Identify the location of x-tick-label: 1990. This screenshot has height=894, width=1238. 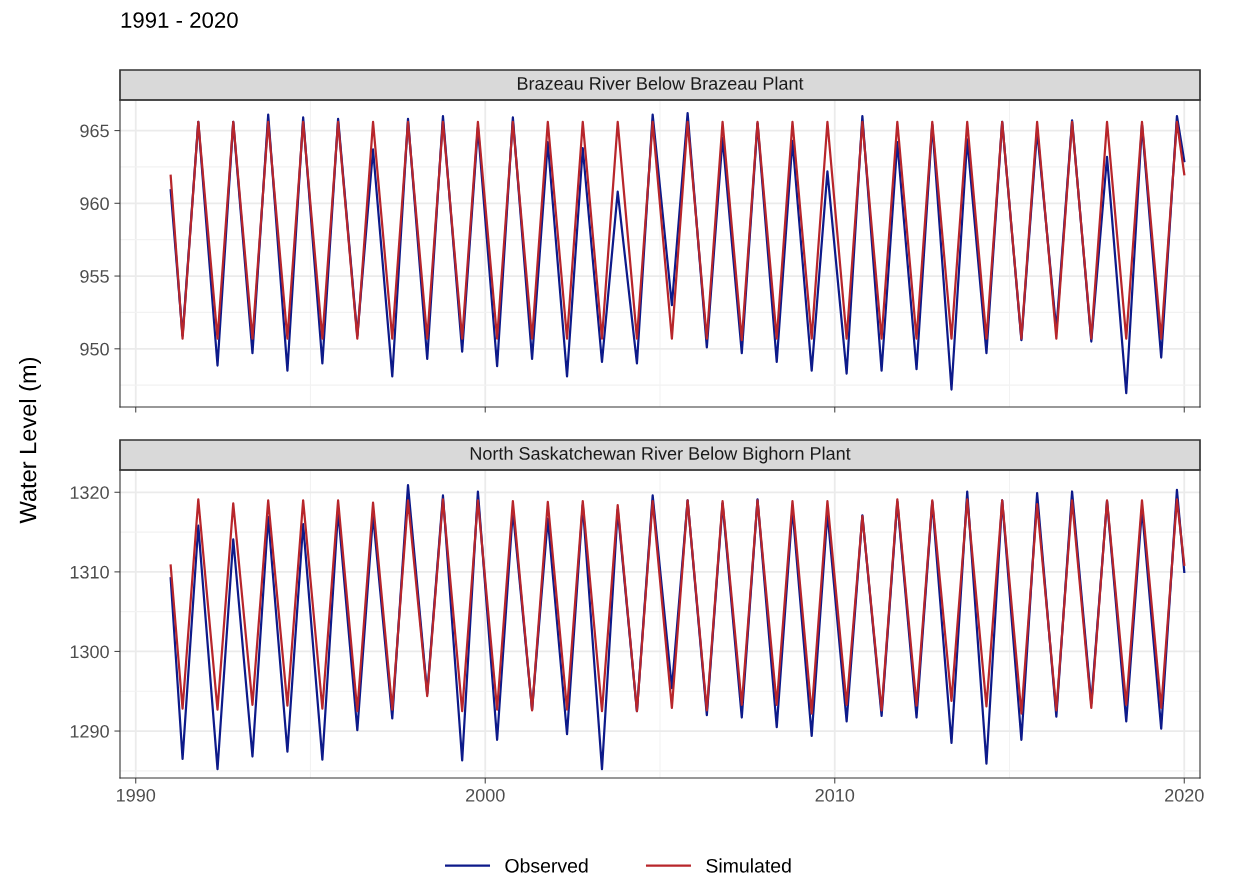
(136, 795).